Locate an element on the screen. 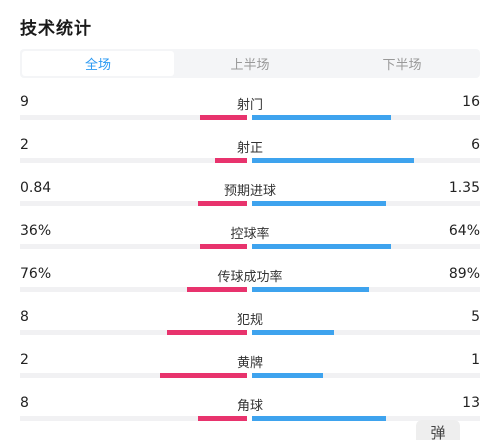  tab-first-half: 上半场 is located at coordinates (250, 65).